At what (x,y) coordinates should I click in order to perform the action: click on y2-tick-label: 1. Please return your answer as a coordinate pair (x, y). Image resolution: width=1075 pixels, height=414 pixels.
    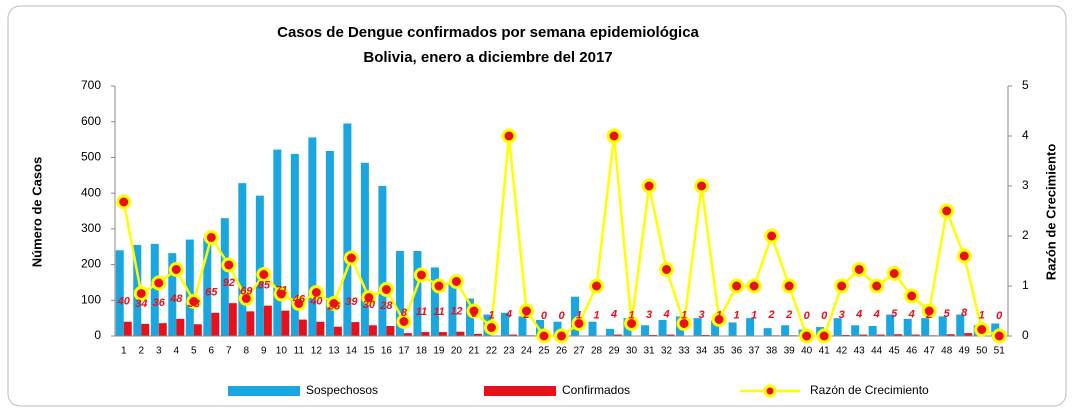
    Looking at the image, I should click on (1025, 285).